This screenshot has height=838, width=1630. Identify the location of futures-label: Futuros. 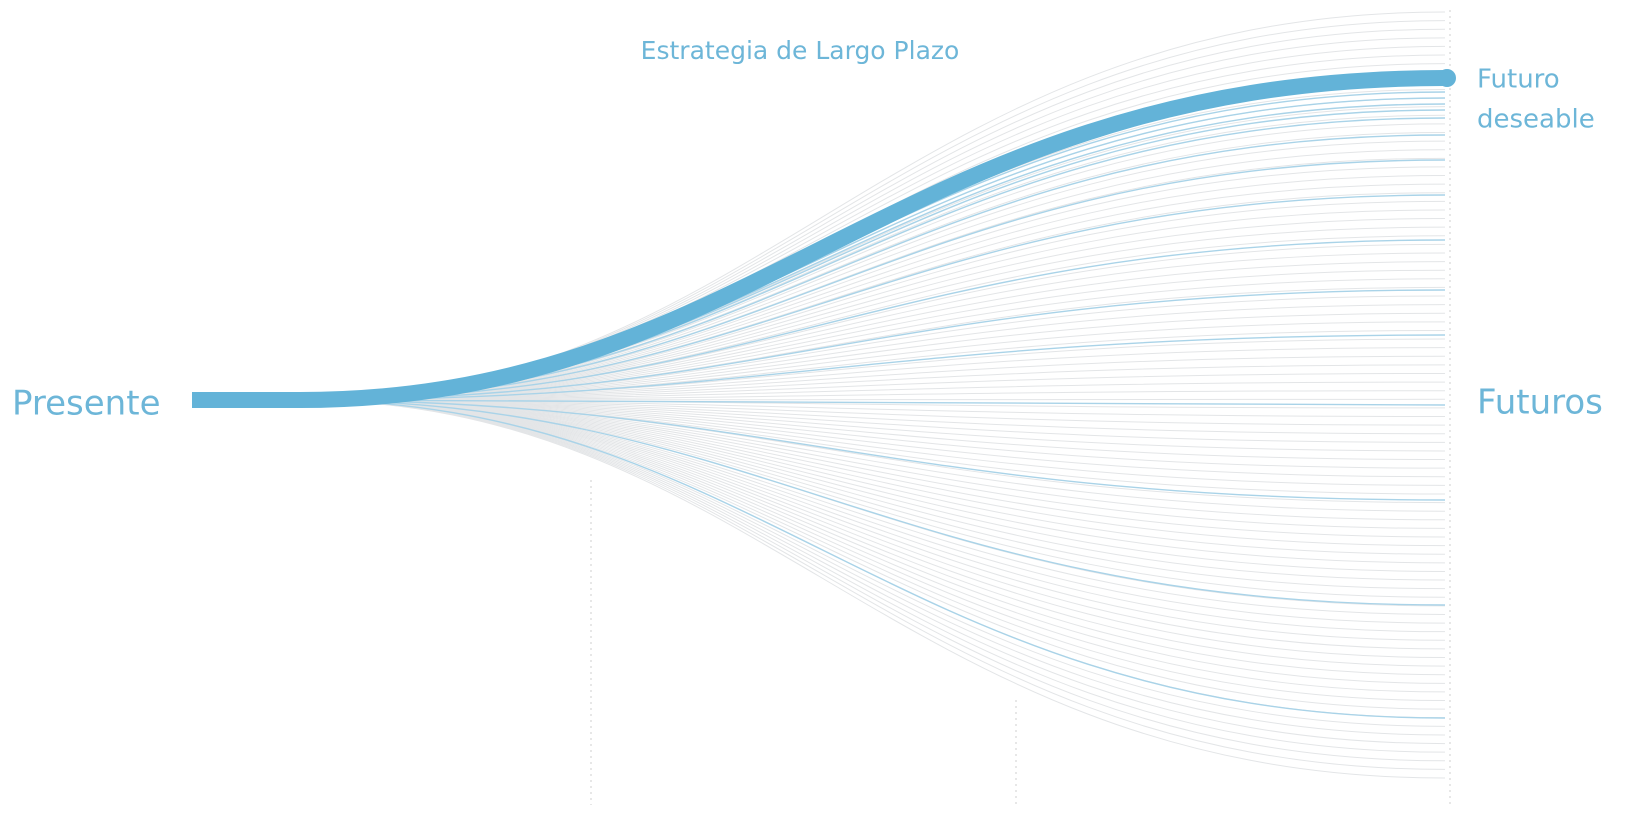
(1540, 403).